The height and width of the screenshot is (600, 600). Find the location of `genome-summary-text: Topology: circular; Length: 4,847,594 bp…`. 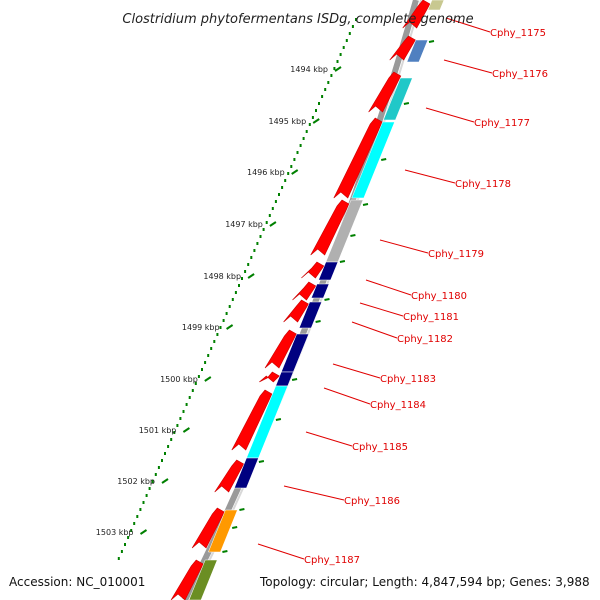

genome-summary-text: Topology: circular; Length: 4,847,594 bp… is located at coordinates (424, 582).